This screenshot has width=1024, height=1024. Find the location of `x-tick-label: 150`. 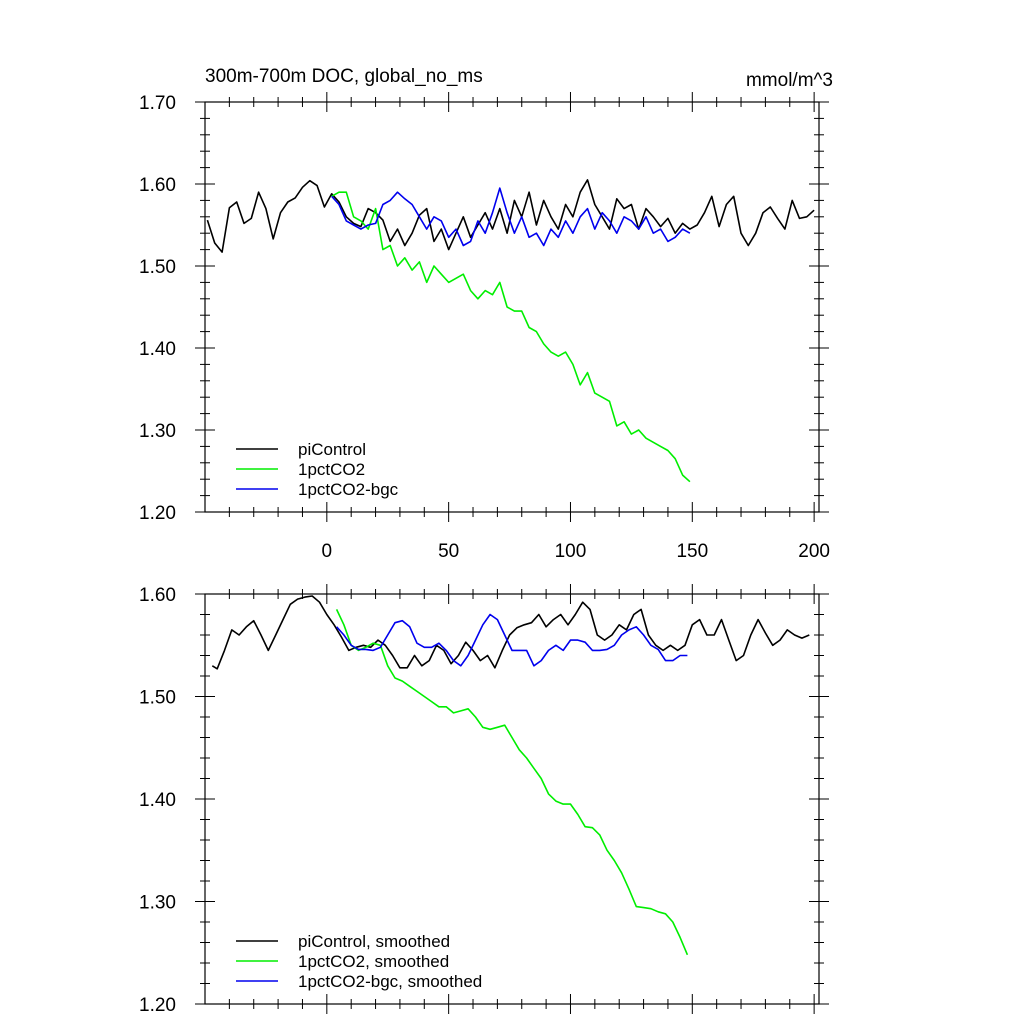

x-tick-label: 150 is located at coordinates (692, 551).